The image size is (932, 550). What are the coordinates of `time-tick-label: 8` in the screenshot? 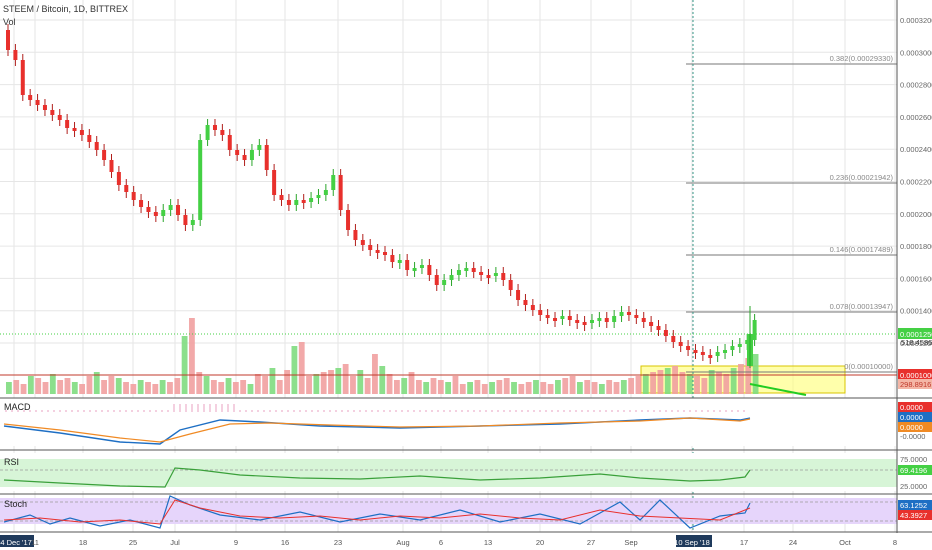 It's located at (895, 542).